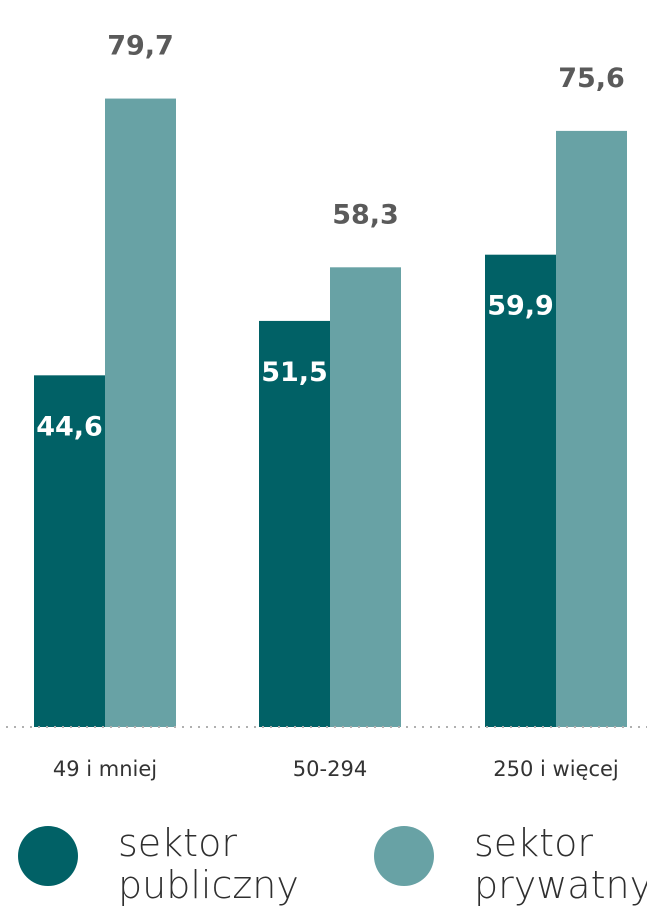 This screenshot has width=647, height=923. I want to click on x-tick-label-1: 50-294, so click(330, 769).